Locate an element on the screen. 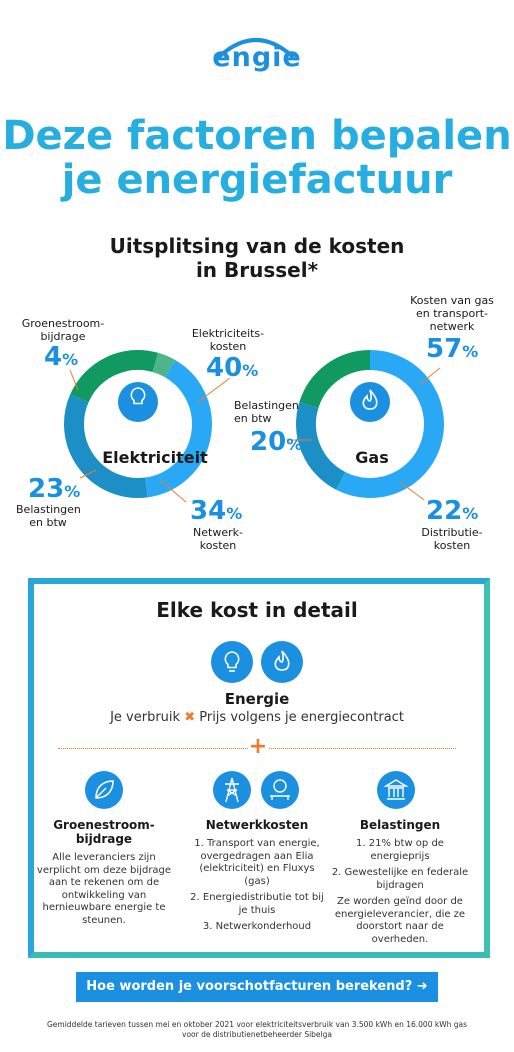  gas-meter-icon is located at coordinates (280, 790).